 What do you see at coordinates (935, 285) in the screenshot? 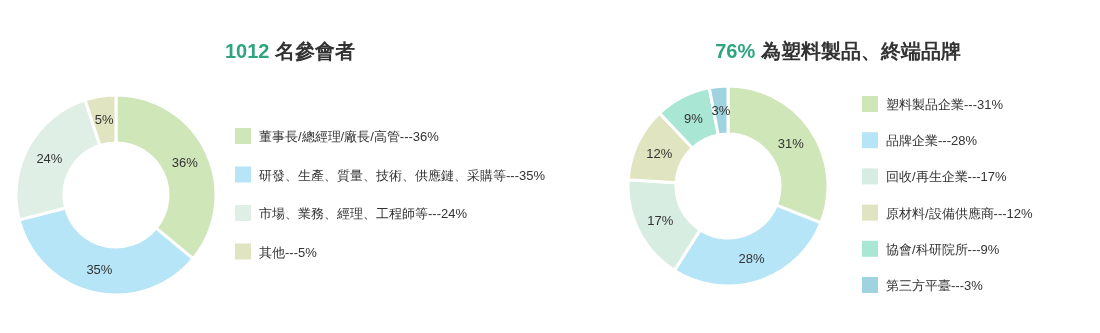
I see `legend-label: 第三方平臺---3%` at bounding box center [935, 285].